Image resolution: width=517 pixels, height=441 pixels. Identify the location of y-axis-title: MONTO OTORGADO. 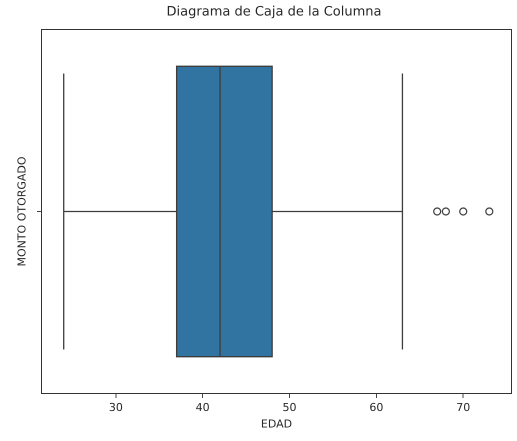
(21, 211).